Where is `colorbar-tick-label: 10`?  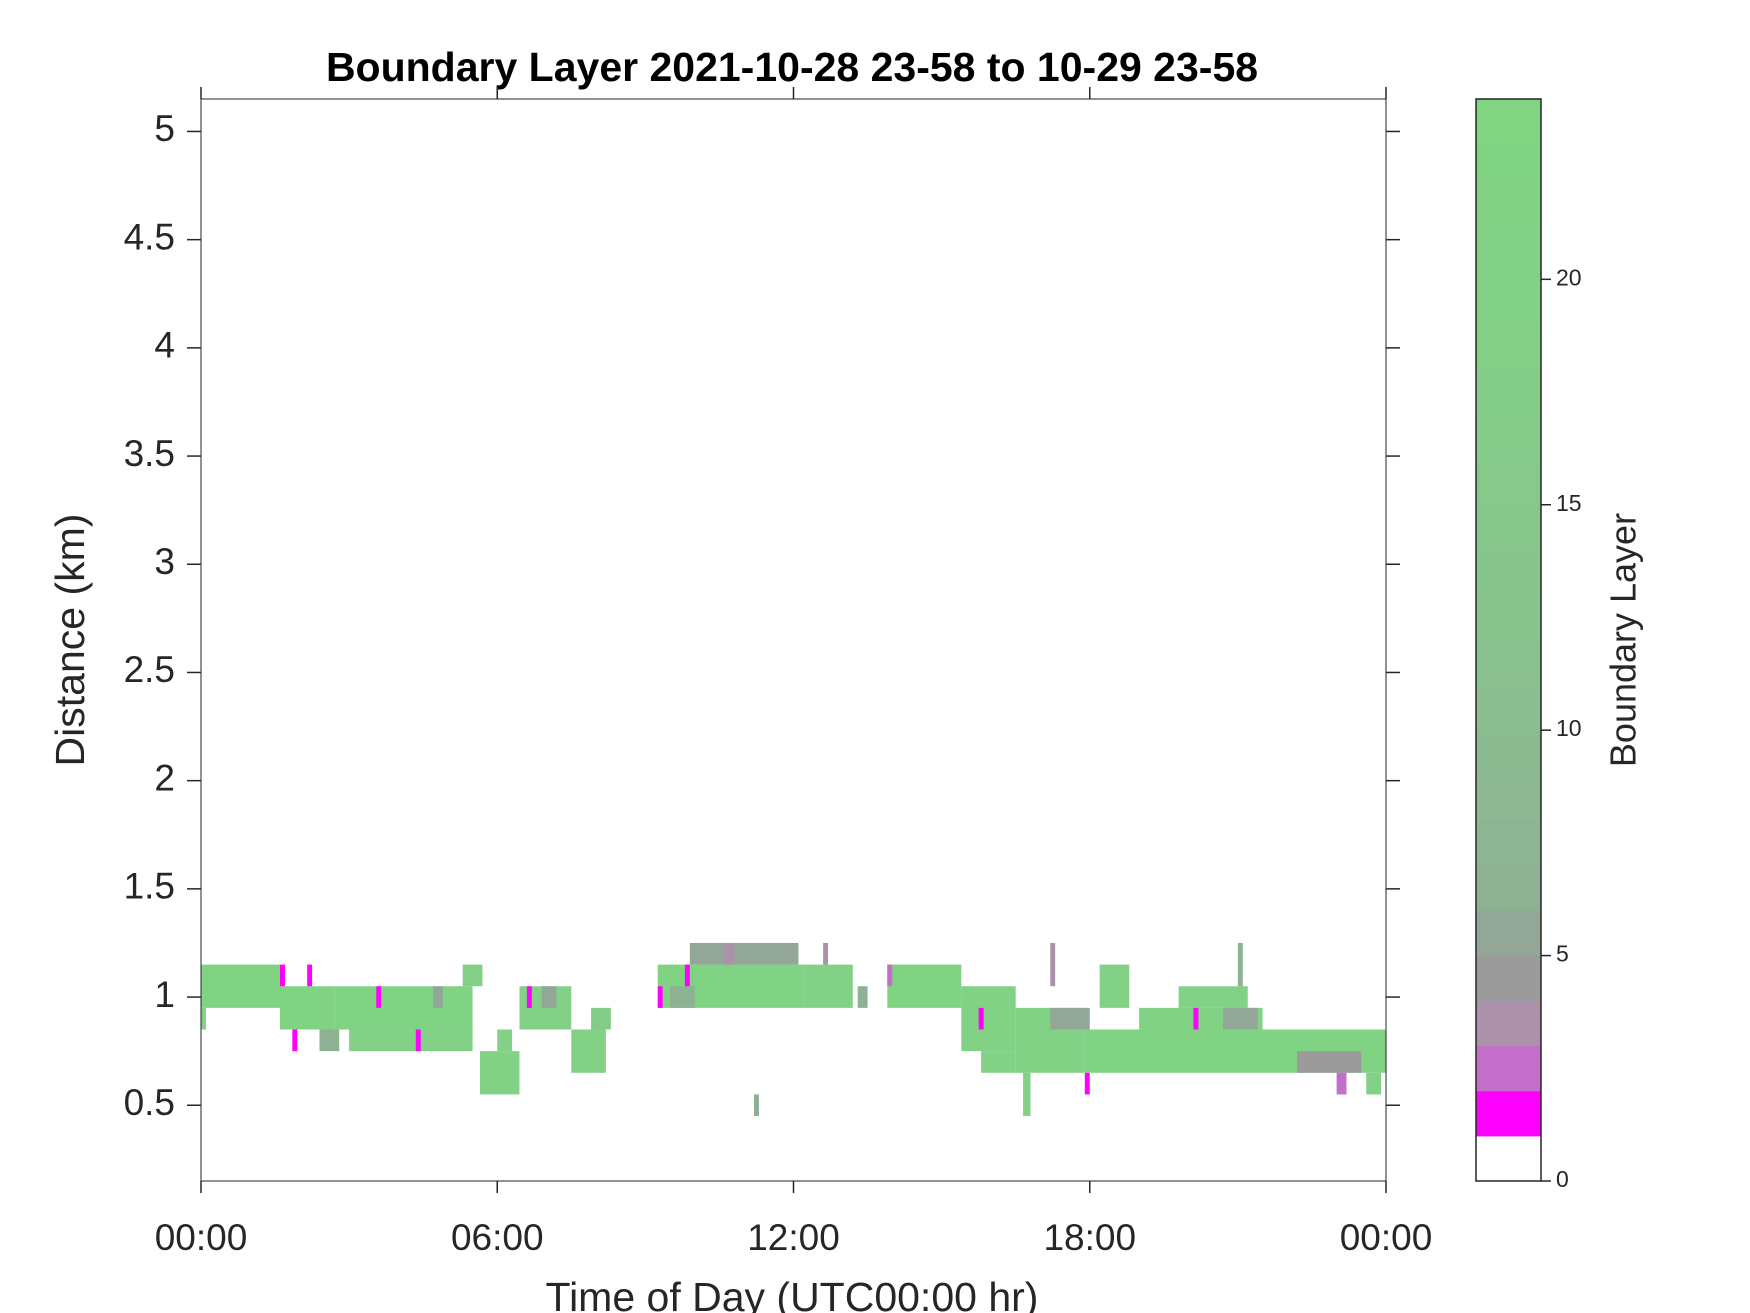
colorbar-tick-label: 10 is located at coordinates (1569, 728).